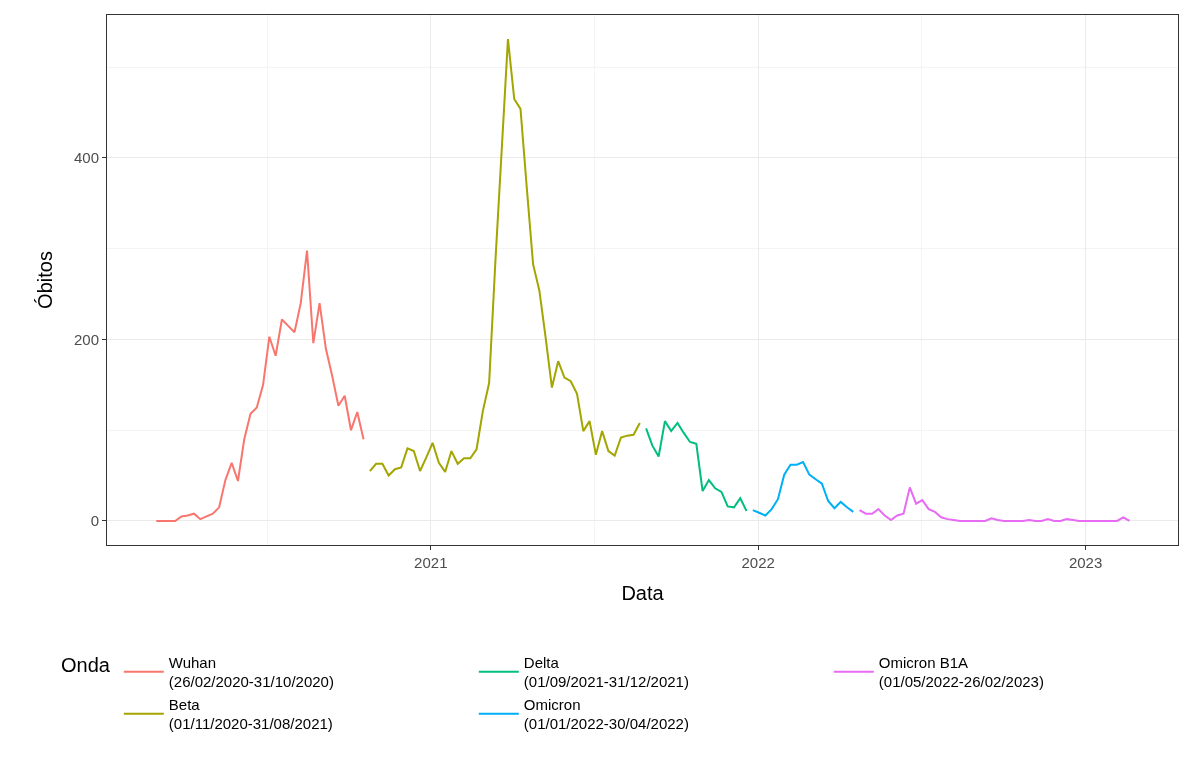 The height and width of the screenshot is (780, 1184). Describe the element at coordinates (86, 339) in the screenshot. I see `y-tick-label: 200` at that location.